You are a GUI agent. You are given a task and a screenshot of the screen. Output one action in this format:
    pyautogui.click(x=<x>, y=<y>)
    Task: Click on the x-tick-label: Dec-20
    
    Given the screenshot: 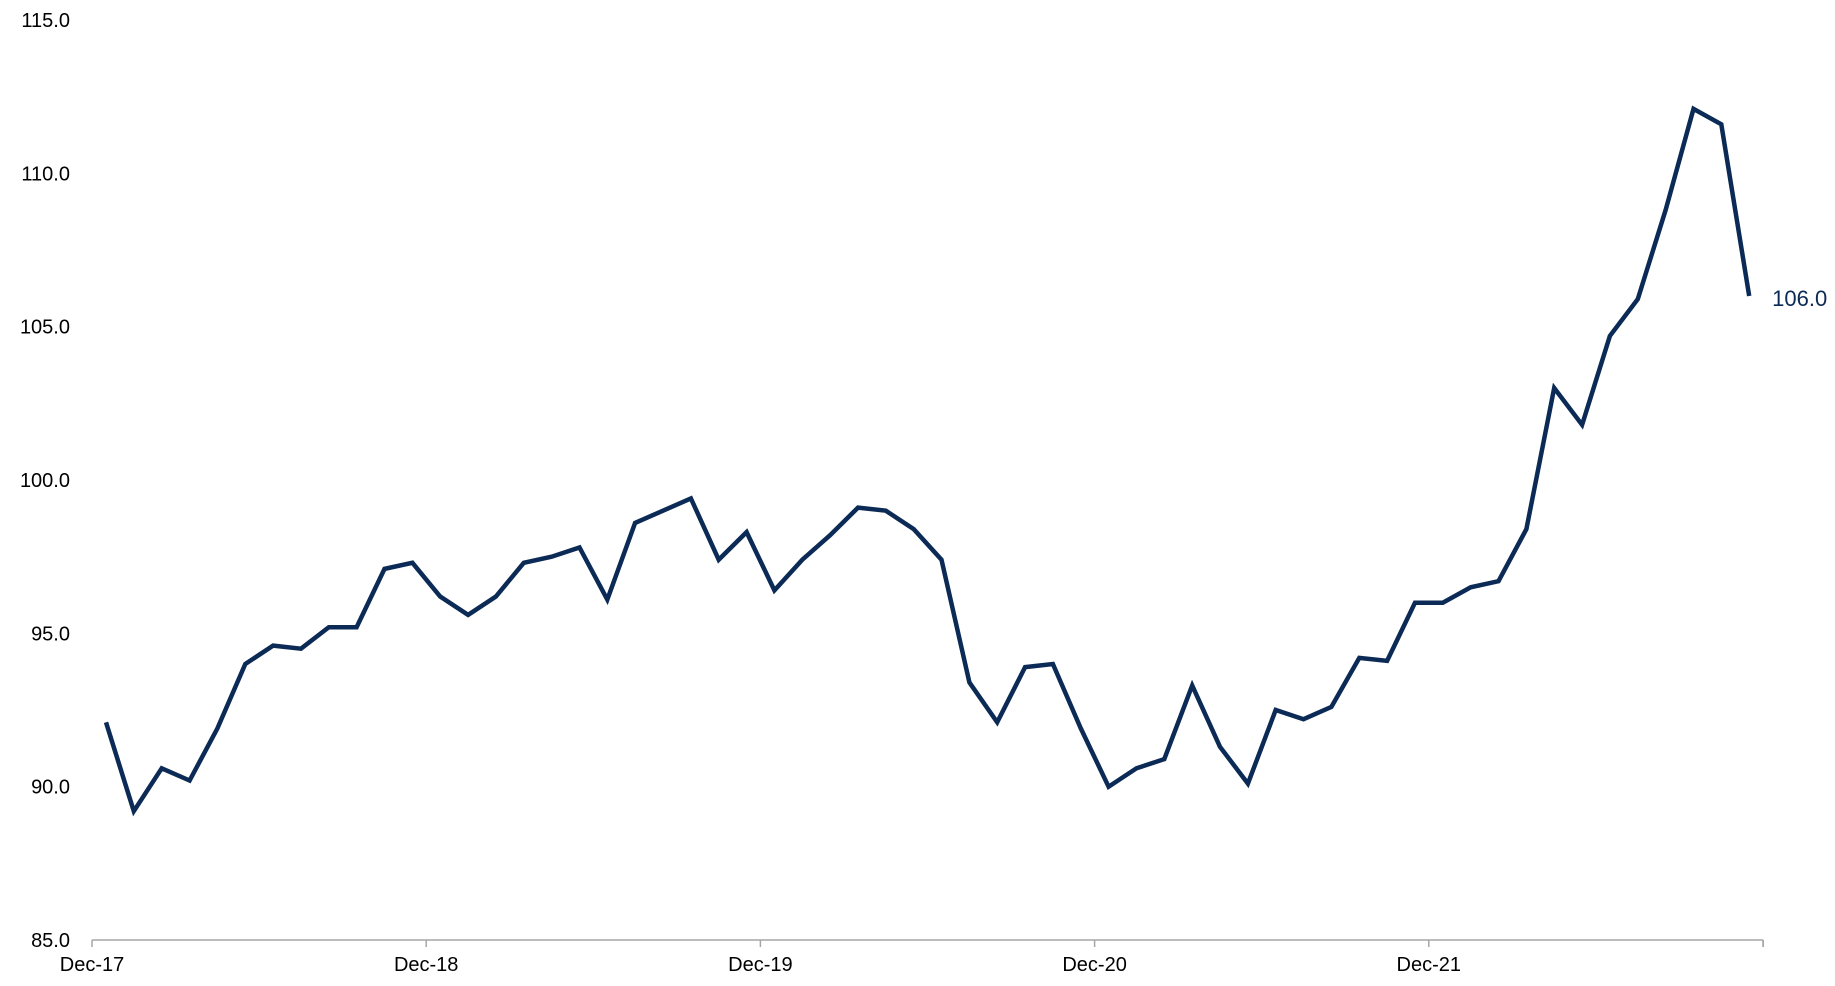 What is the action you would take?
    pyautogui.click(x=1094, y=965)
    